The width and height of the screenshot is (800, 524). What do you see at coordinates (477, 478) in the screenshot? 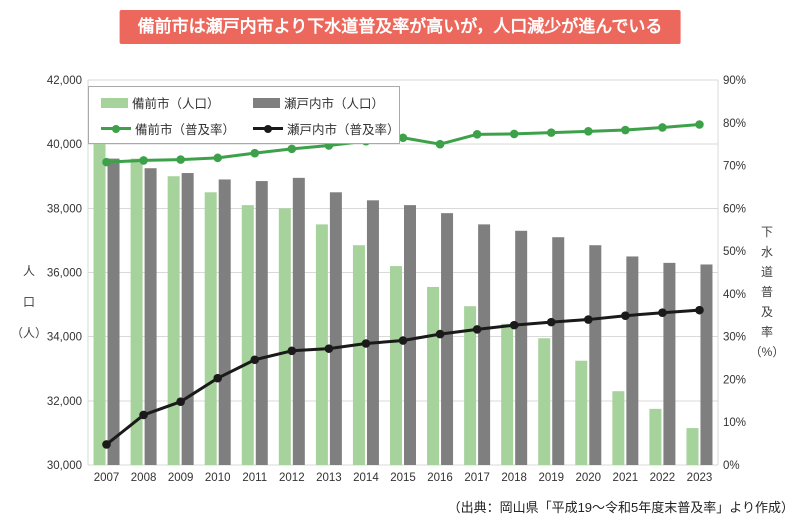
I see `year-label: 2017` at bounding box center [477, 478].